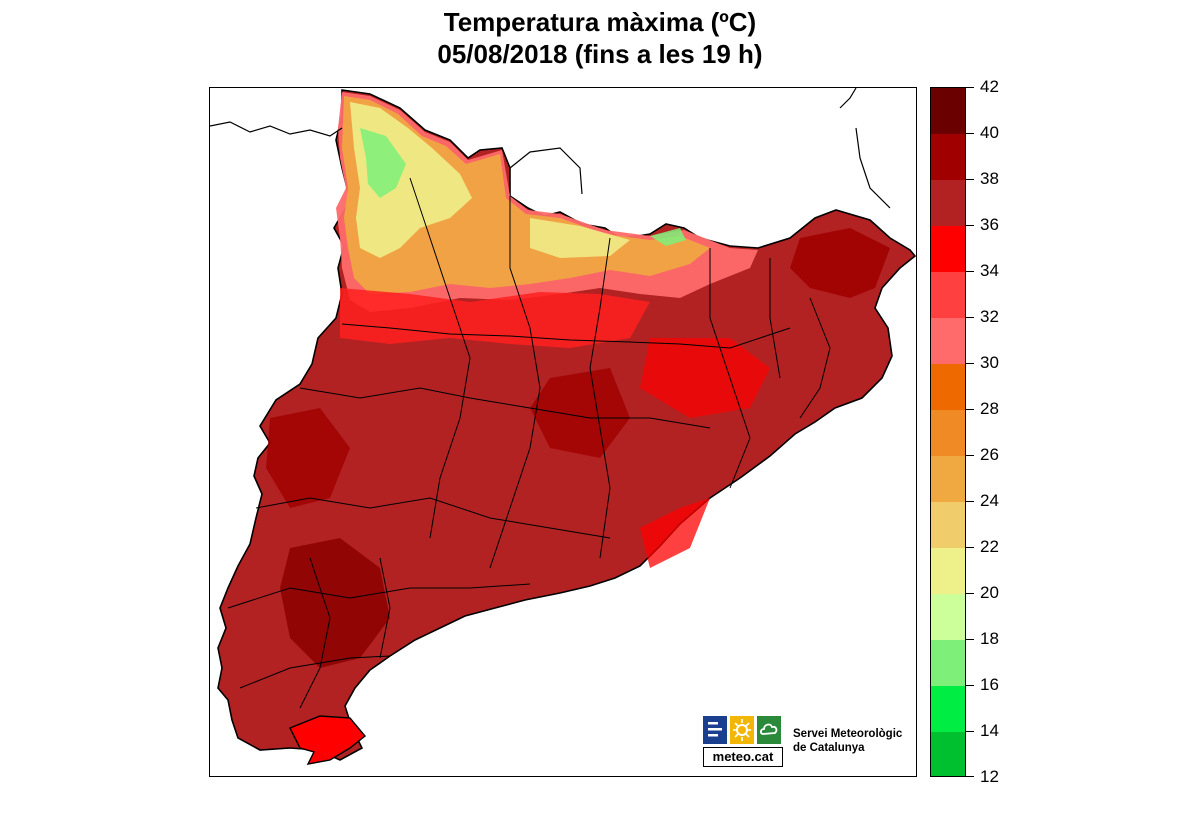  Describe the element at coordinates (675, 533) in the screenshot. I see `warm-zone-coast` at that location.